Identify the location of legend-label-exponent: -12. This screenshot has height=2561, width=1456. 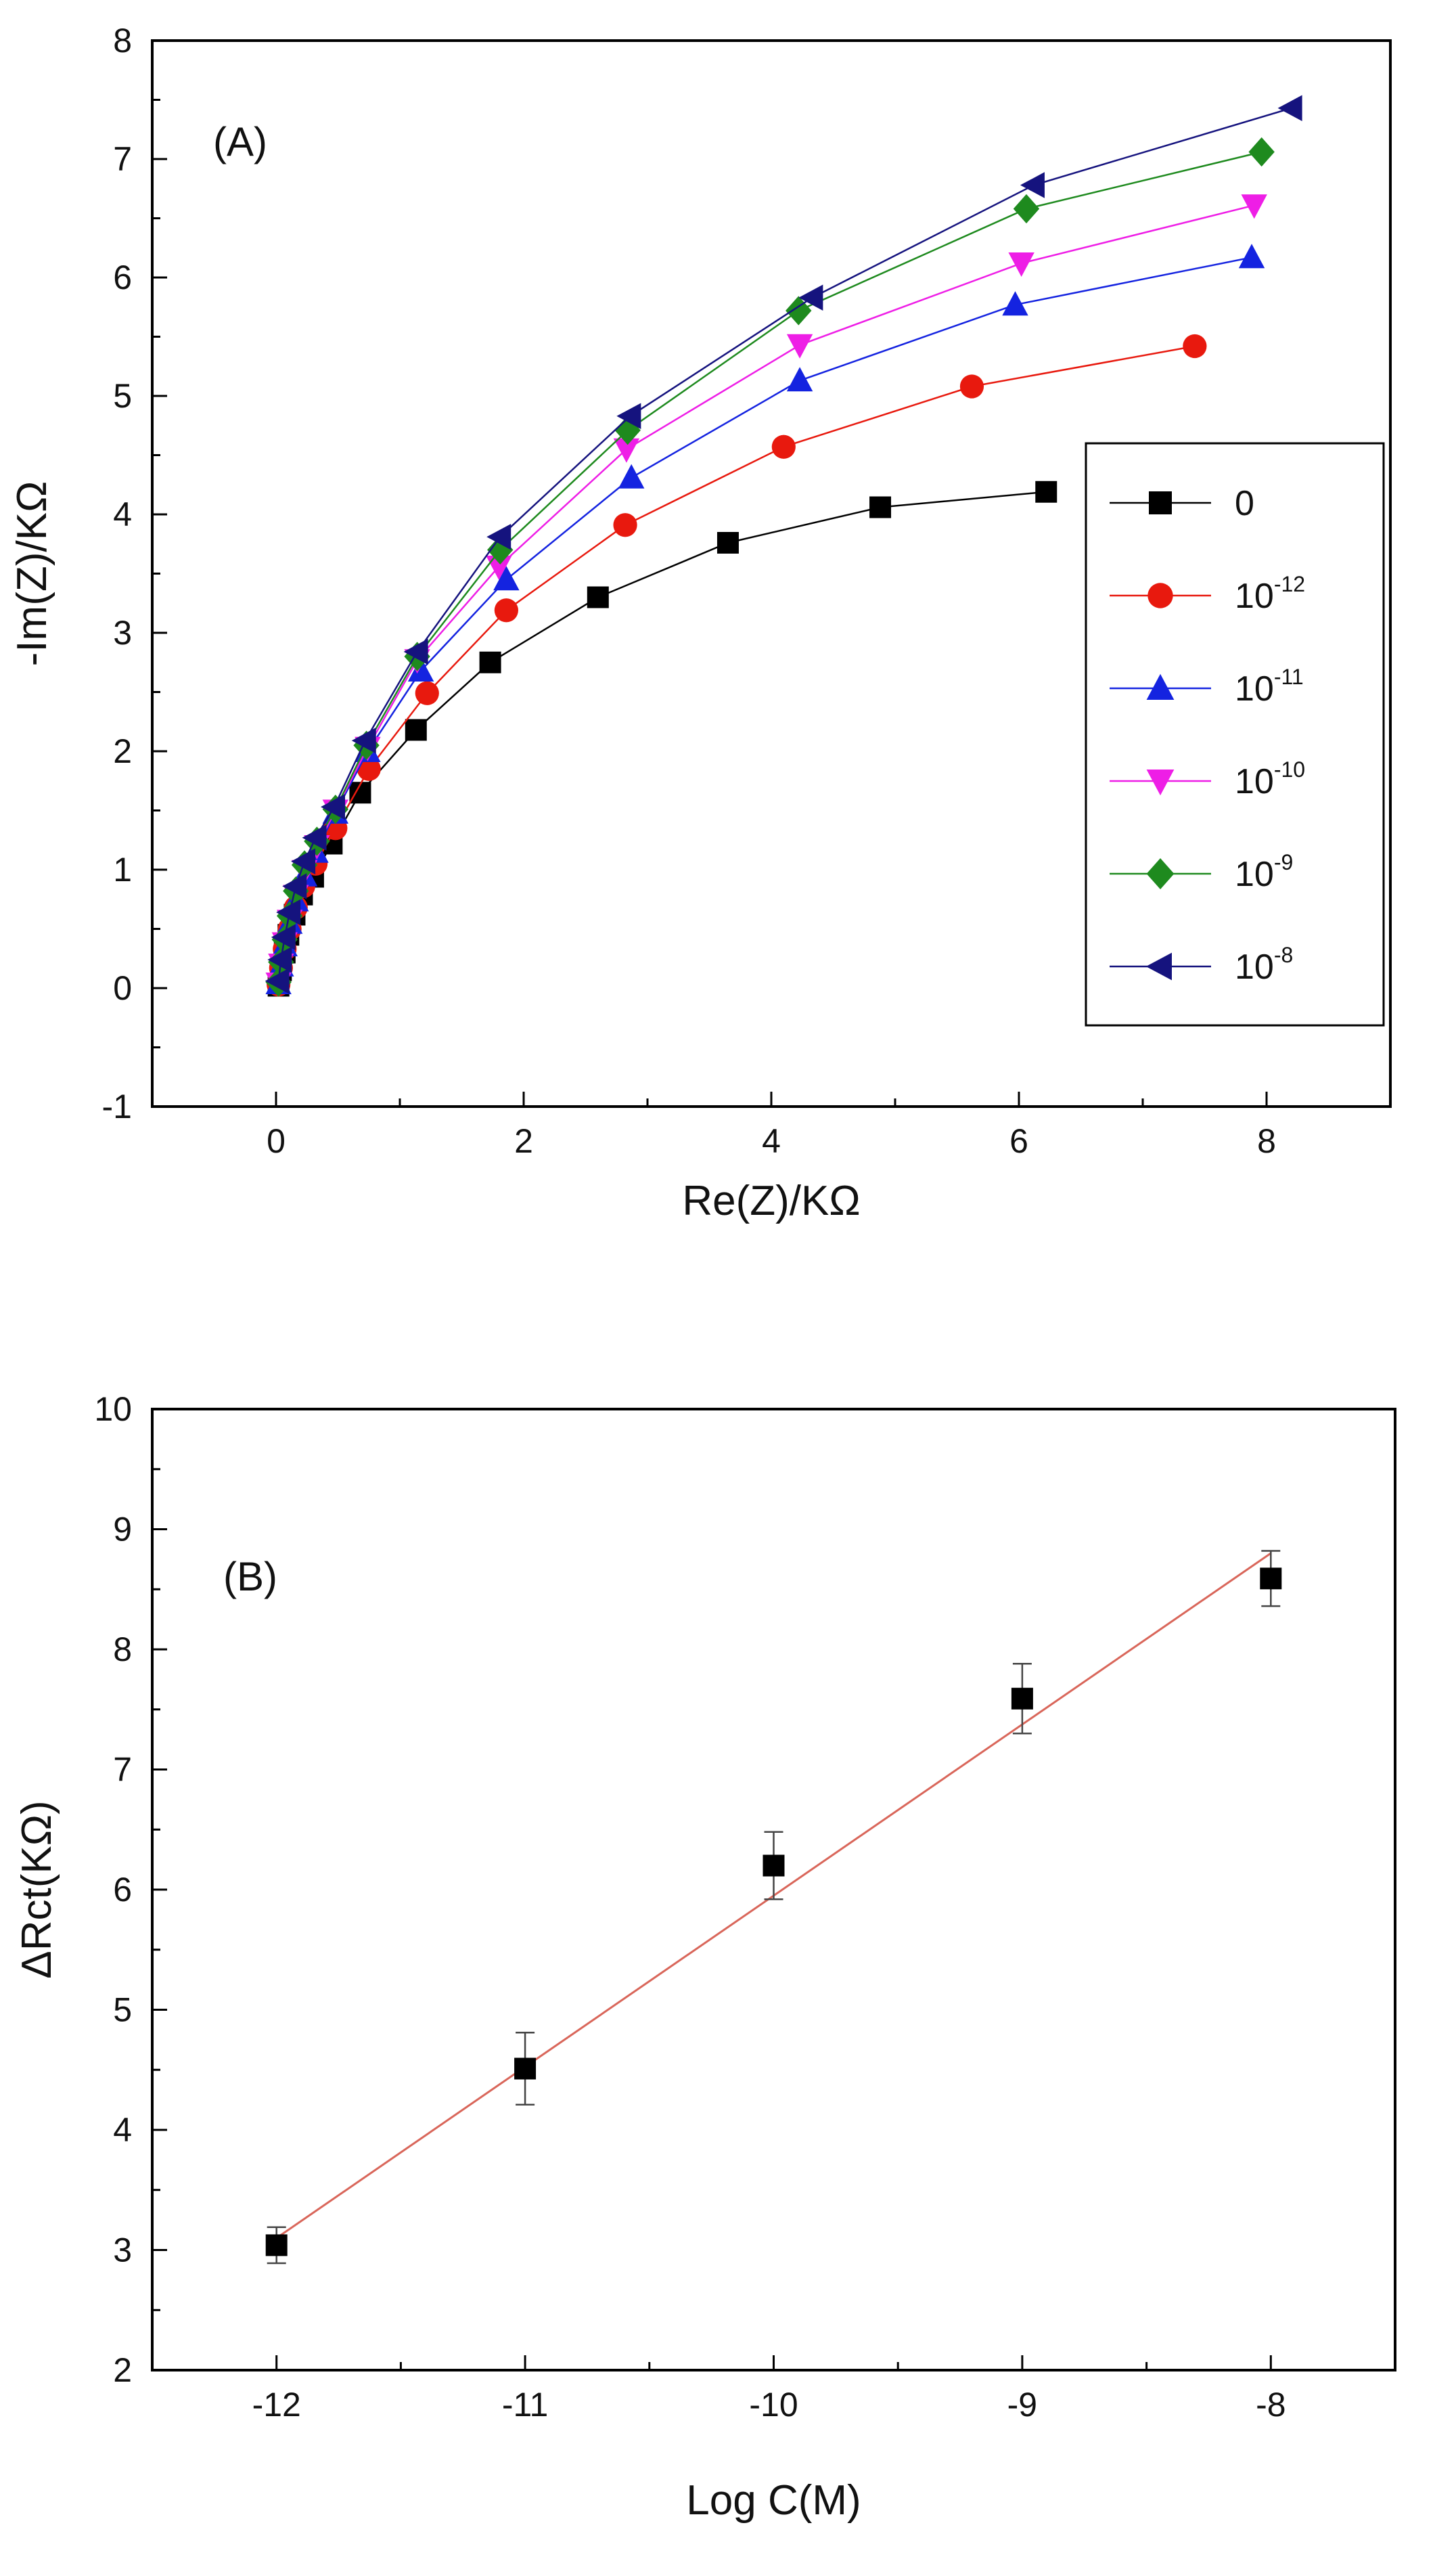
(1289, 584).